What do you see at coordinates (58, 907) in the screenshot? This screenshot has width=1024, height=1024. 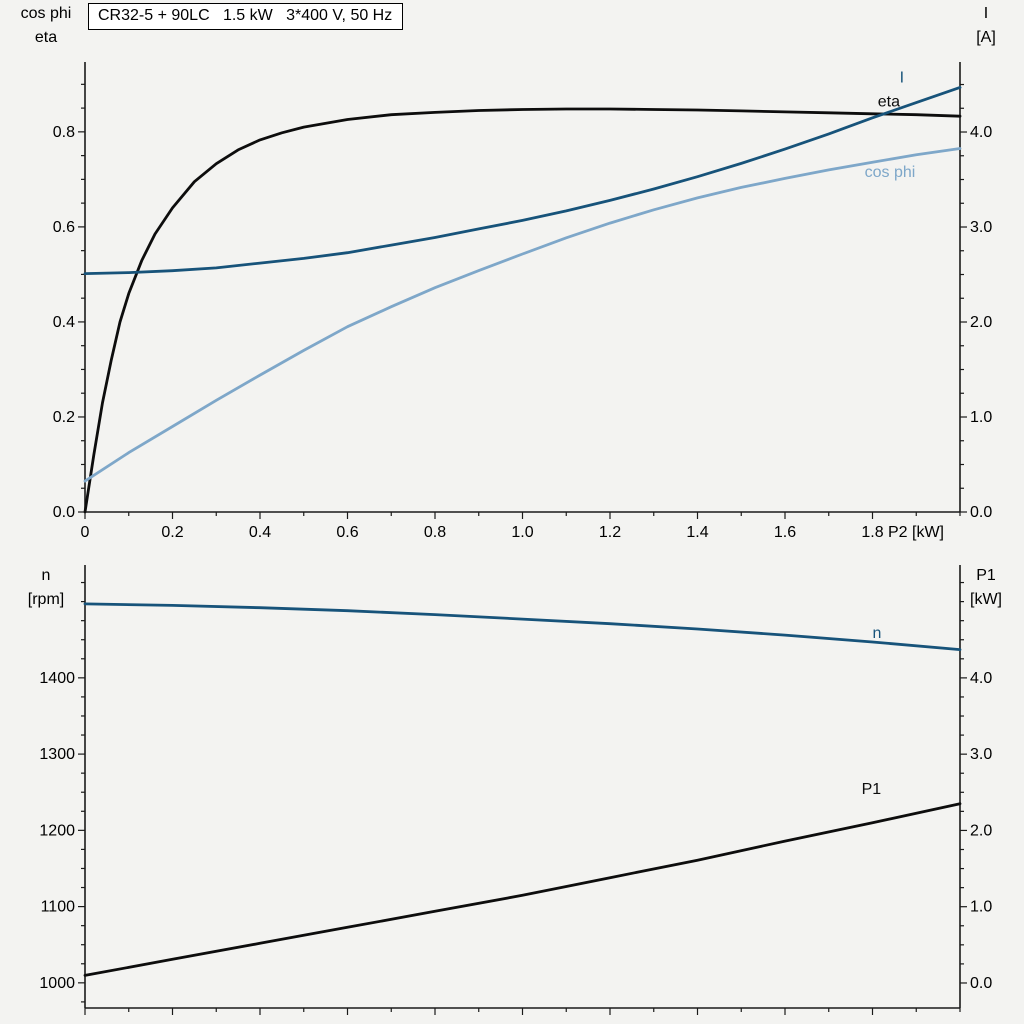 I see `y-left-tick-label: 1100` at bounding box center [58, 907].